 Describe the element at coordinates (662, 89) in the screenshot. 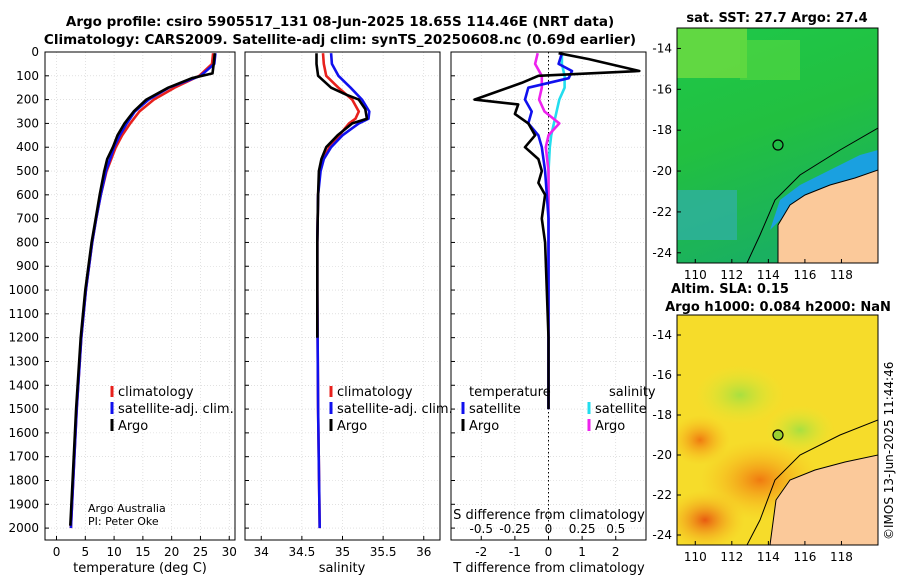

I see `map-y-tick-label: -16` at that location.